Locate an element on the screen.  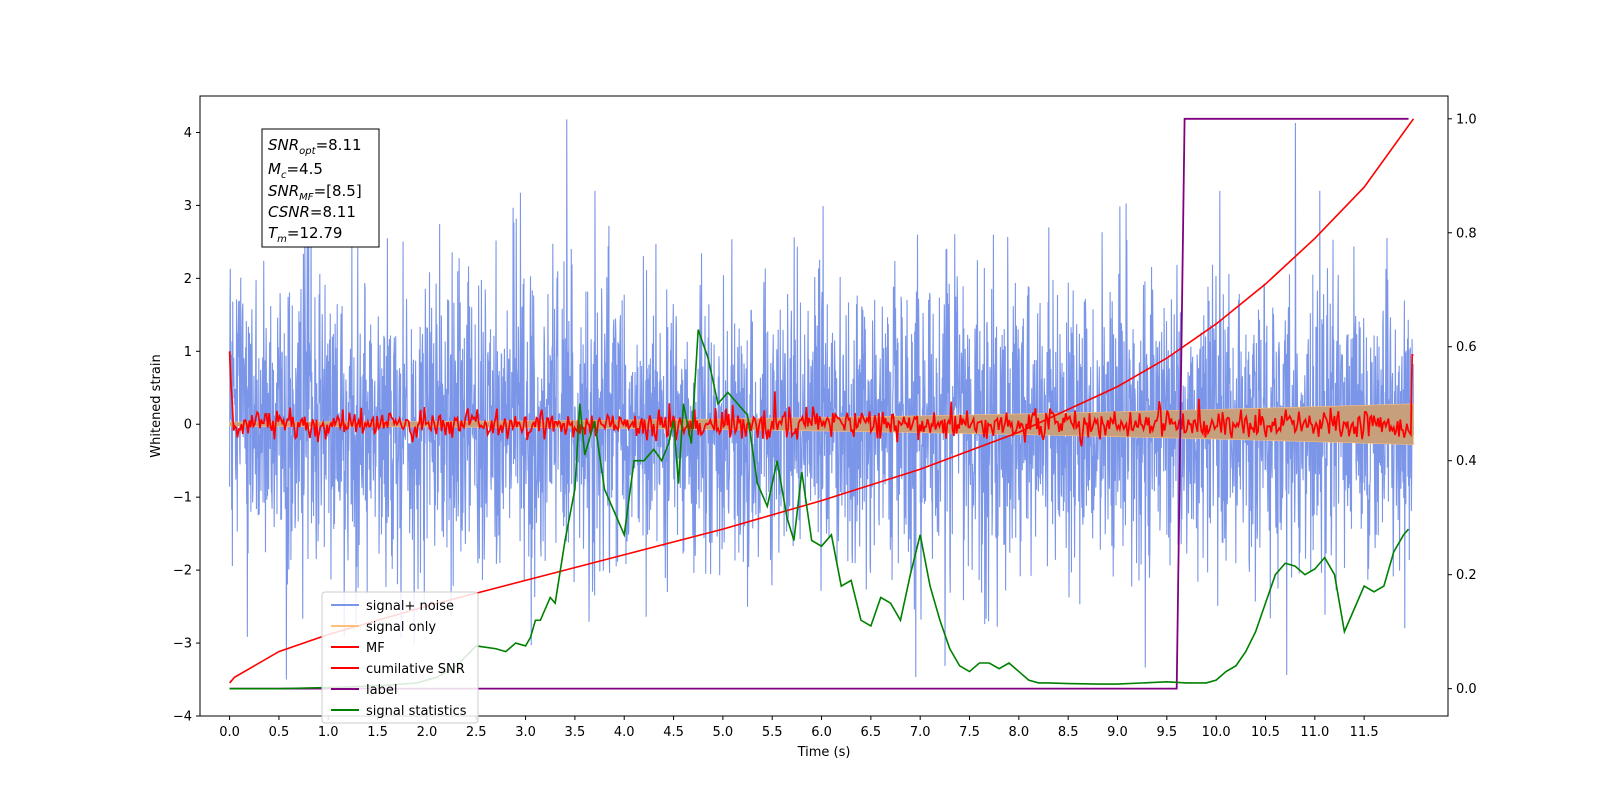
y-tick-label: 3 is located at coordinates (188, 206).